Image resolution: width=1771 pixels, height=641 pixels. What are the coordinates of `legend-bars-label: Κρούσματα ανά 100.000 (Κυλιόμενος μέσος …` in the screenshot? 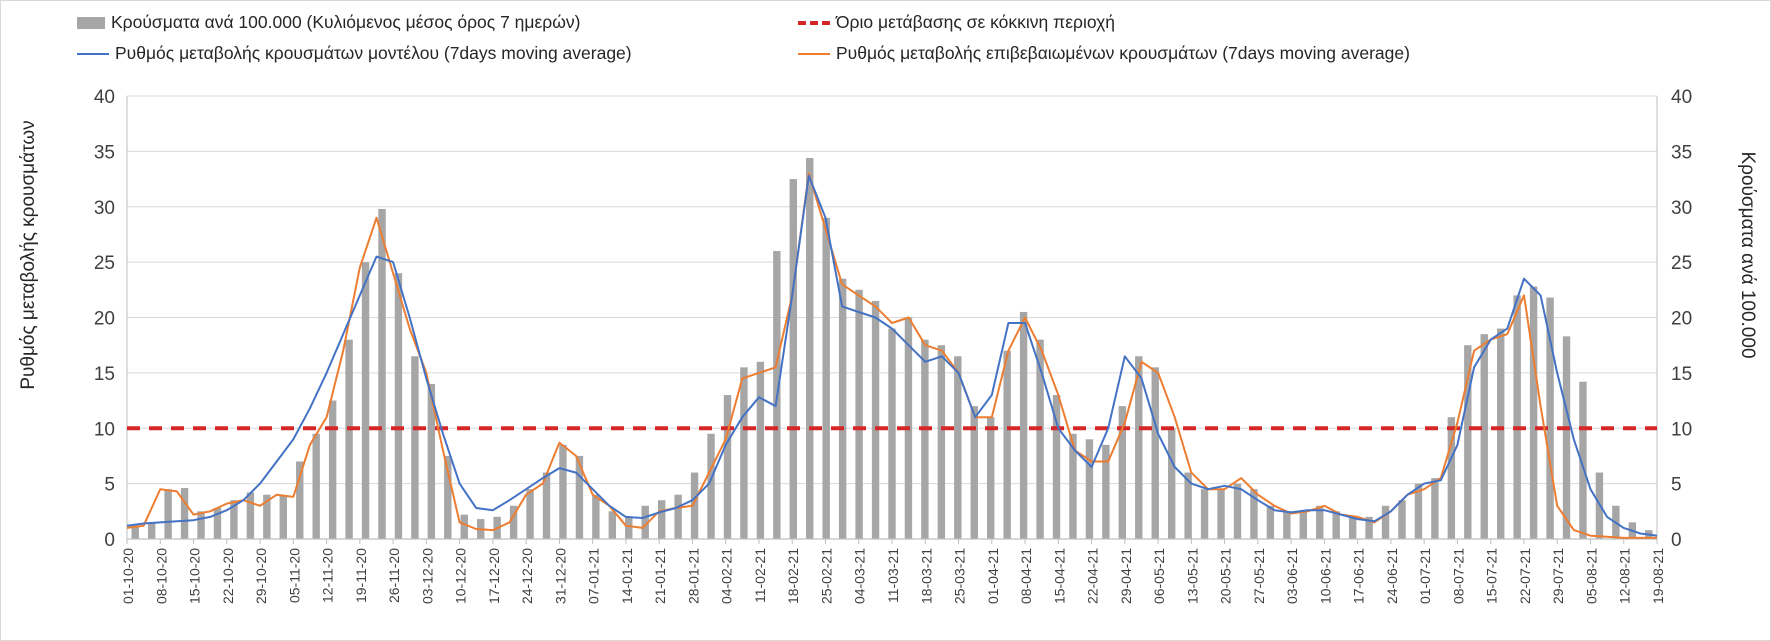 It's located at (346, 22).